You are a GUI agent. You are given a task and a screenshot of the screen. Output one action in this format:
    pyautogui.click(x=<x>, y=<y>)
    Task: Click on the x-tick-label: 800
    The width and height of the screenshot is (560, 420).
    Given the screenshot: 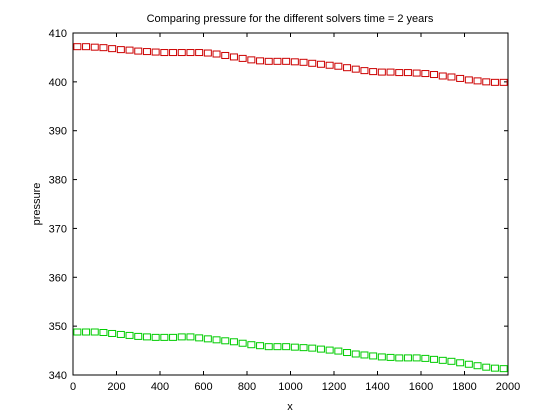 What is the action you would take?
    pyautogui.click(x=247, y=387)
    